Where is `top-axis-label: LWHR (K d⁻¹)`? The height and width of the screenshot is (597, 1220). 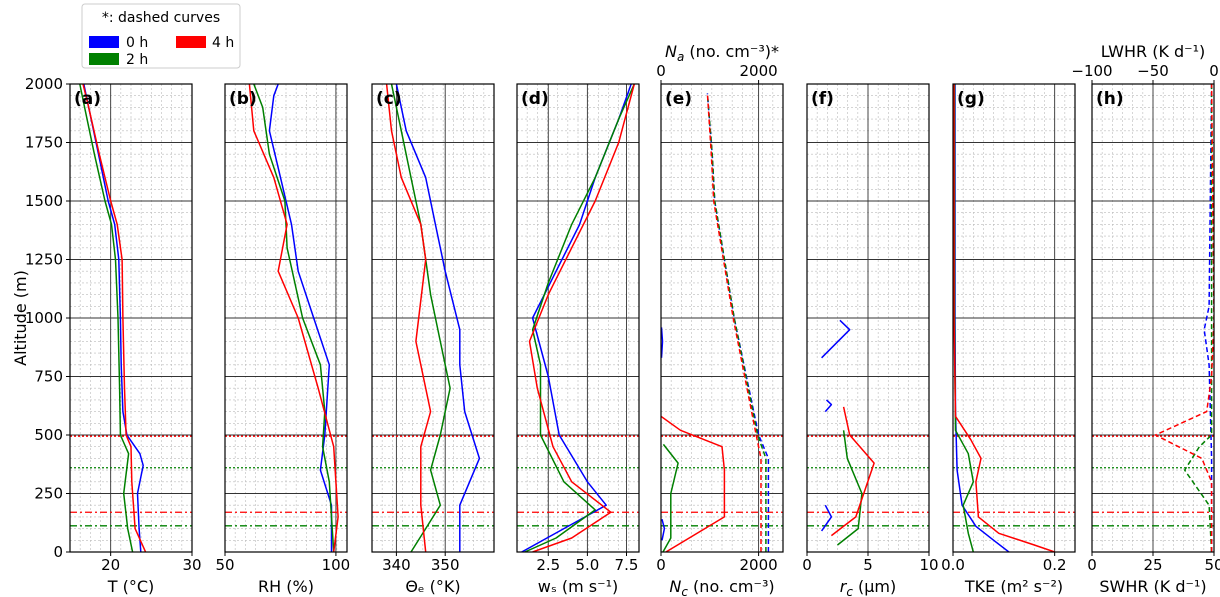
top-axis-label: LWHR (K d⁻¹) is located at coordinates (1153, 51).